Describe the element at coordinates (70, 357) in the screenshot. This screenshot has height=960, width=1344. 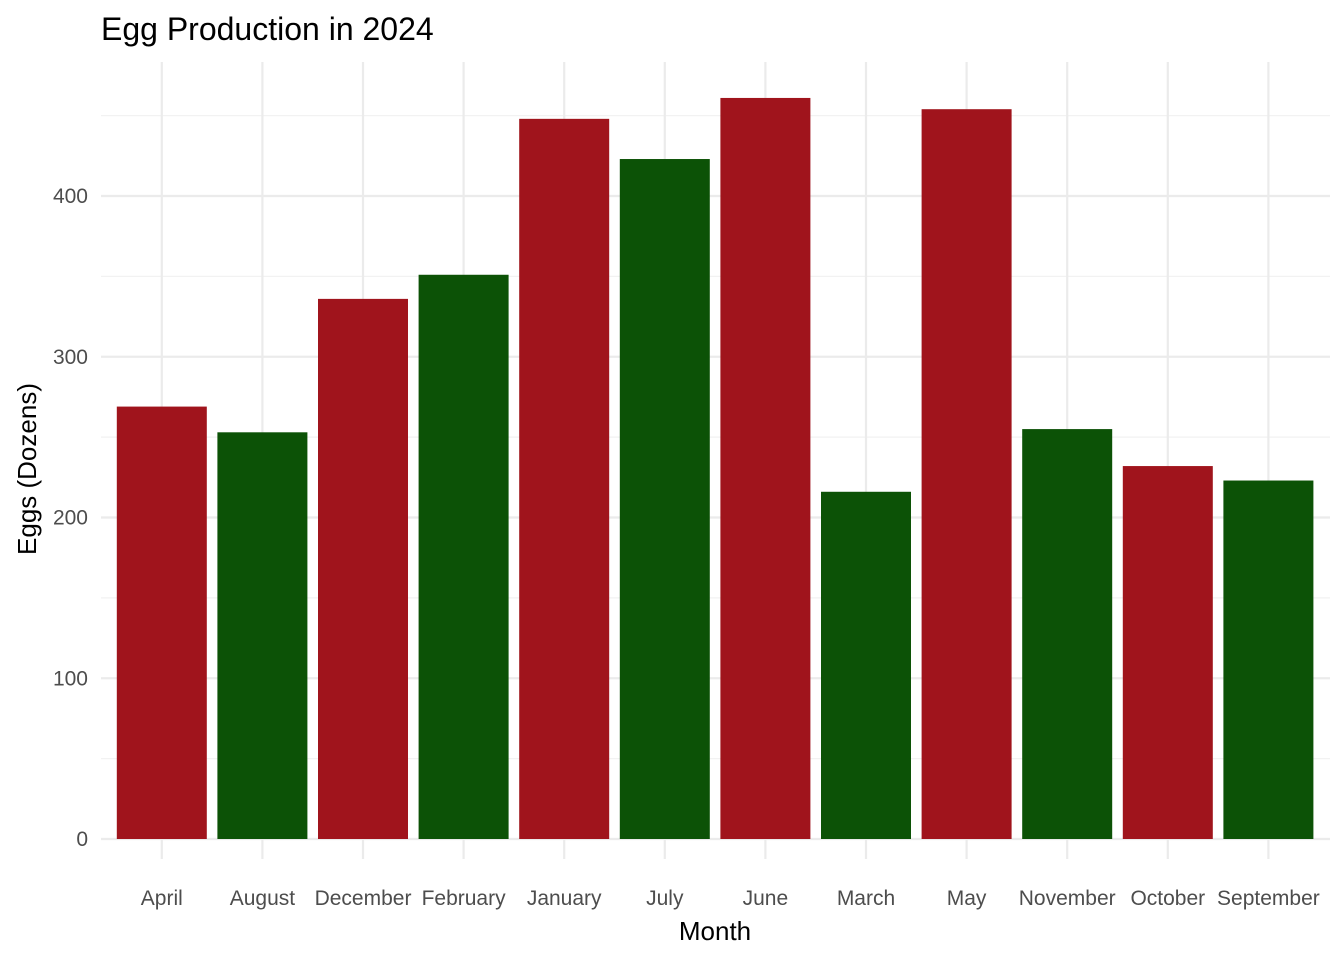
I see `y-tick-label: 300` at that location.